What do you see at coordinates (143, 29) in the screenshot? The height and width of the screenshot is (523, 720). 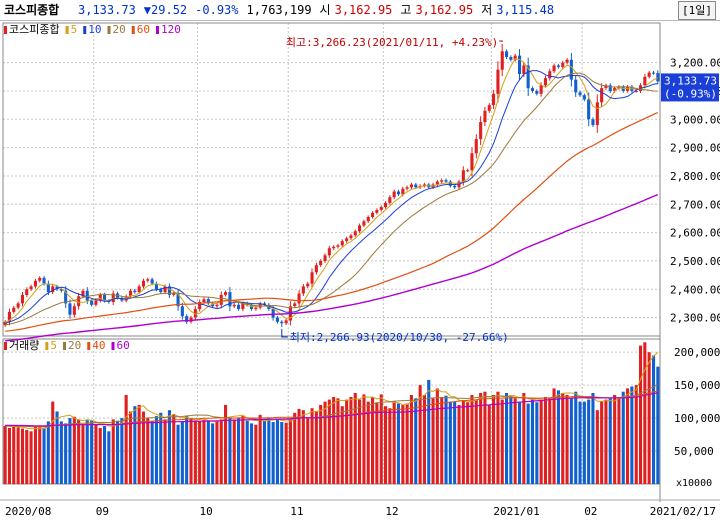 I see `price-legend-label: 60` at bounding box center [143, 29].